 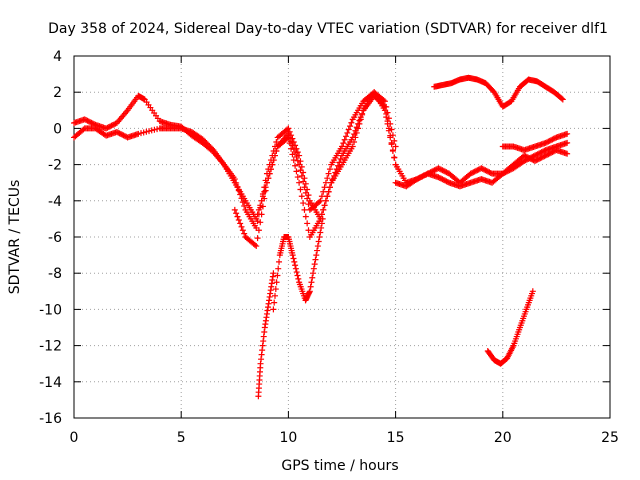 What do you see at coordinates (57, 57) in the screenshot?
I see `y-tick-label: 4` at bounding box center [57, 57].